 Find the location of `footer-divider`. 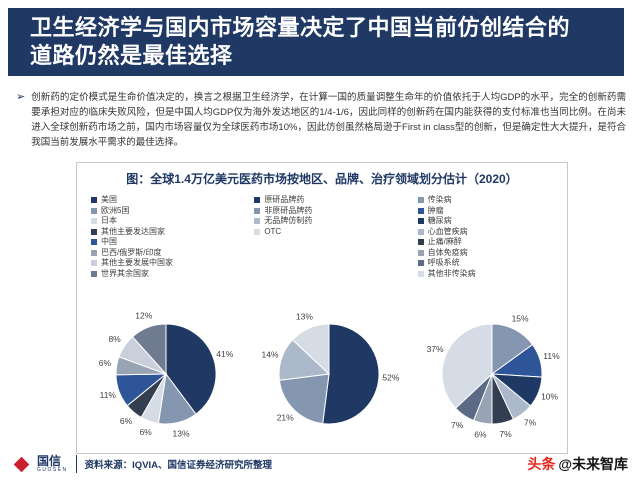

footer-divider is located at coordinates (76, 464).